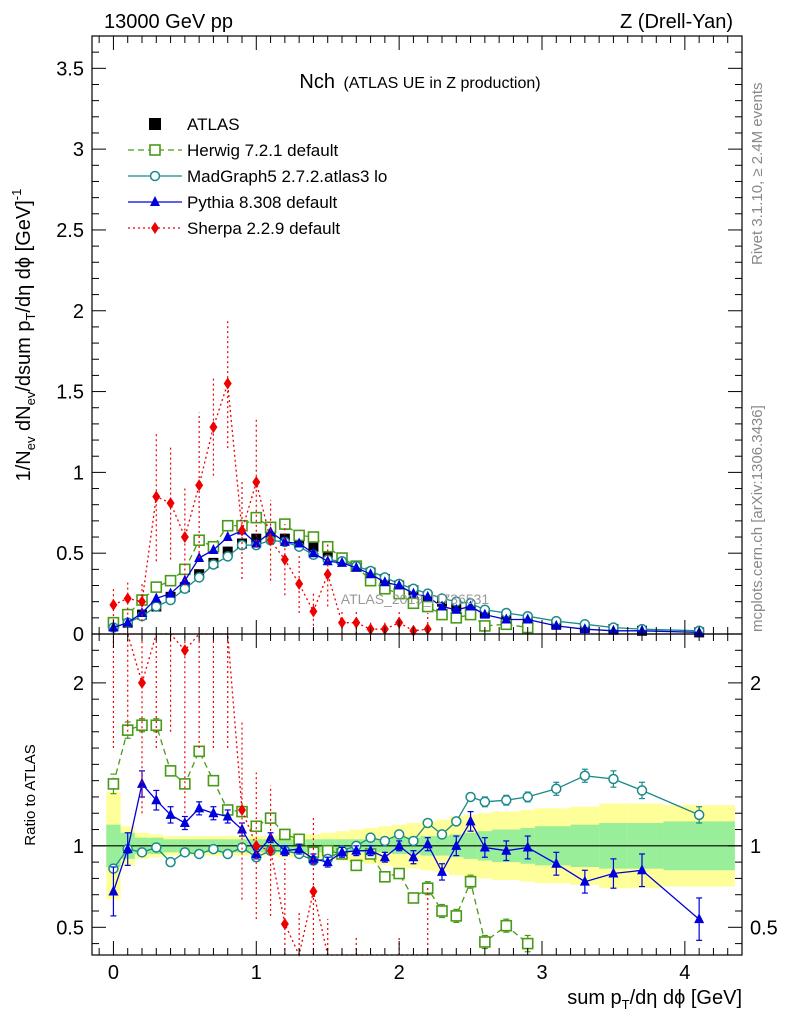 This screenshot has height=1024, width=786. I want to click on plot-title-main: Nch, so click(317, 82).